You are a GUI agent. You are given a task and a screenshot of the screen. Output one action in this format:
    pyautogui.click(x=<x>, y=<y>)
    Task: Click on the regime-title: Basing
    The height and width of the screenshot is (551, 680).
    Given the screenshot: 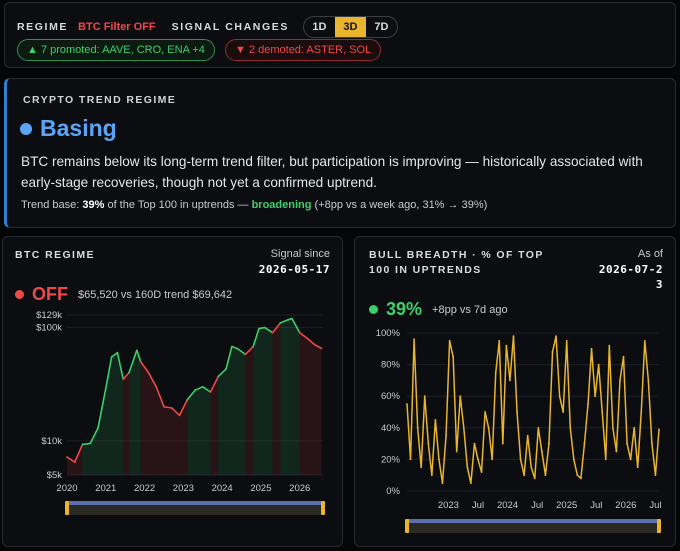 What is the action you would take?
    pyautogui.click(x=78, y=128)
    